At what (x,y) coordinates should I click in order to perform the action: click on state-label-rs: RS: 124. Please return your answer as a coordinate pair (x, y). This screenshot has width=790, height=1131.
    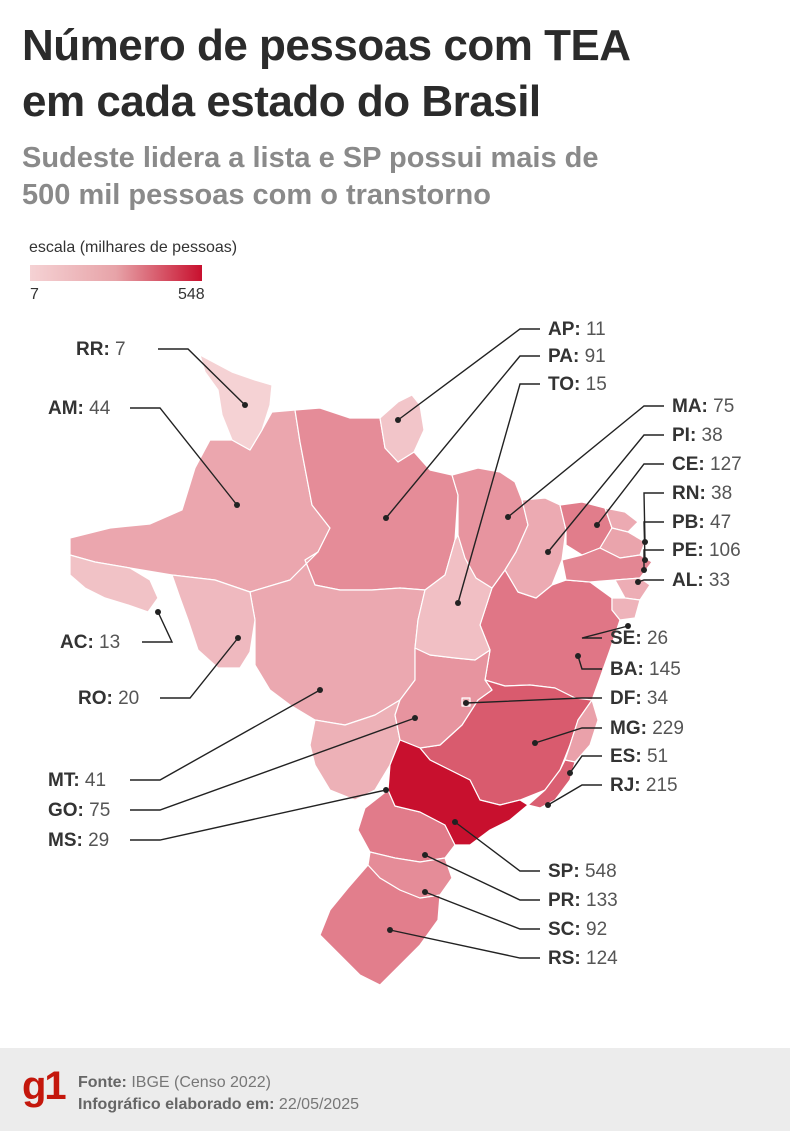
    Looking at the image, I should click on (583, 958).